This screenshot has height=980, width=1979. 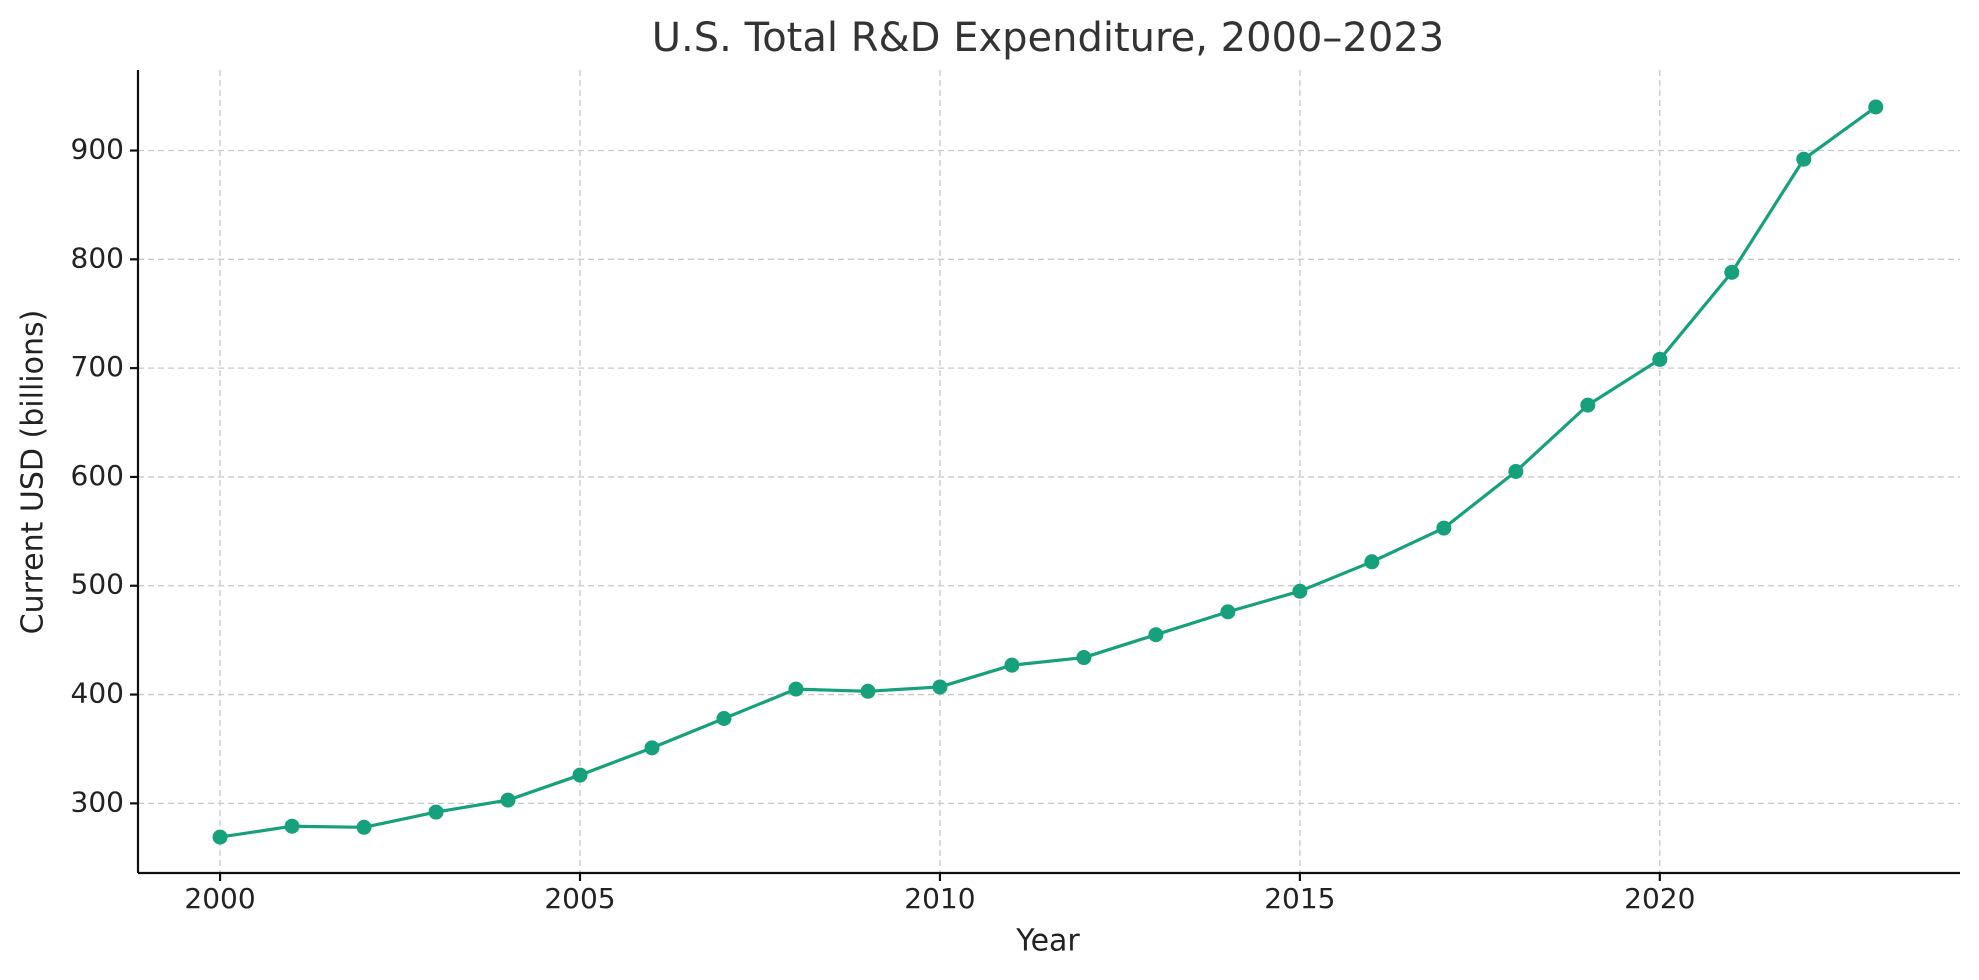 What do you see at coordinates (97, 149) in the screenshot?
I see `y-tick-label: 900` at bounding box center [97, 149].